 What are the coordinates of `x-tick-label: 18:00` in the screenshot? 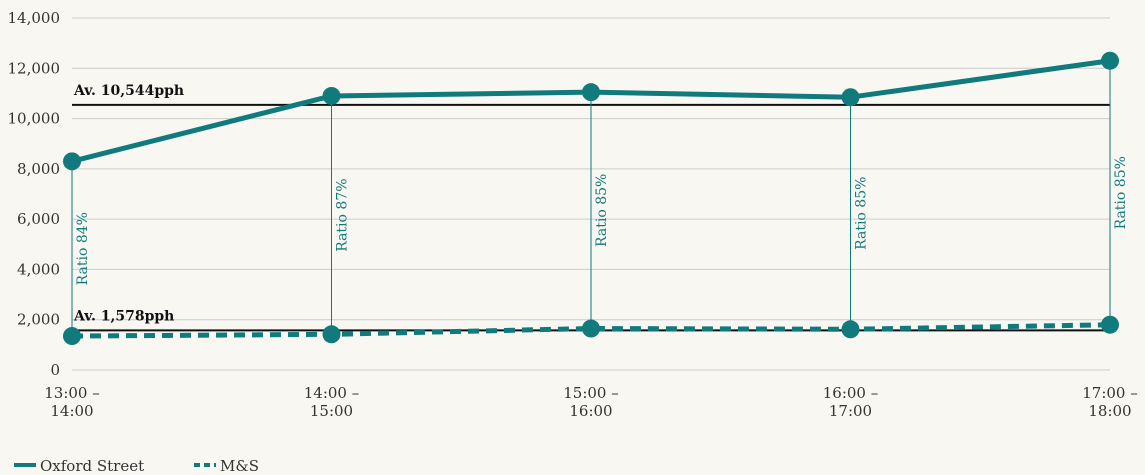 It's located at (1109, 411).